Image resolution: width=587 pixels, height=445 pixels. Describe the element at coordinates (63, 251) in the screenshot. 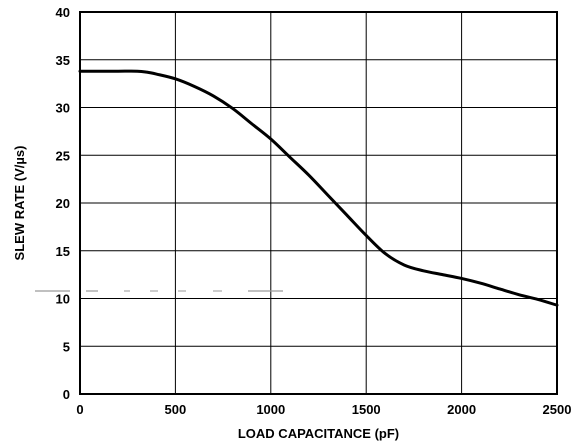

I see `y-tick-label: 15` at that location.